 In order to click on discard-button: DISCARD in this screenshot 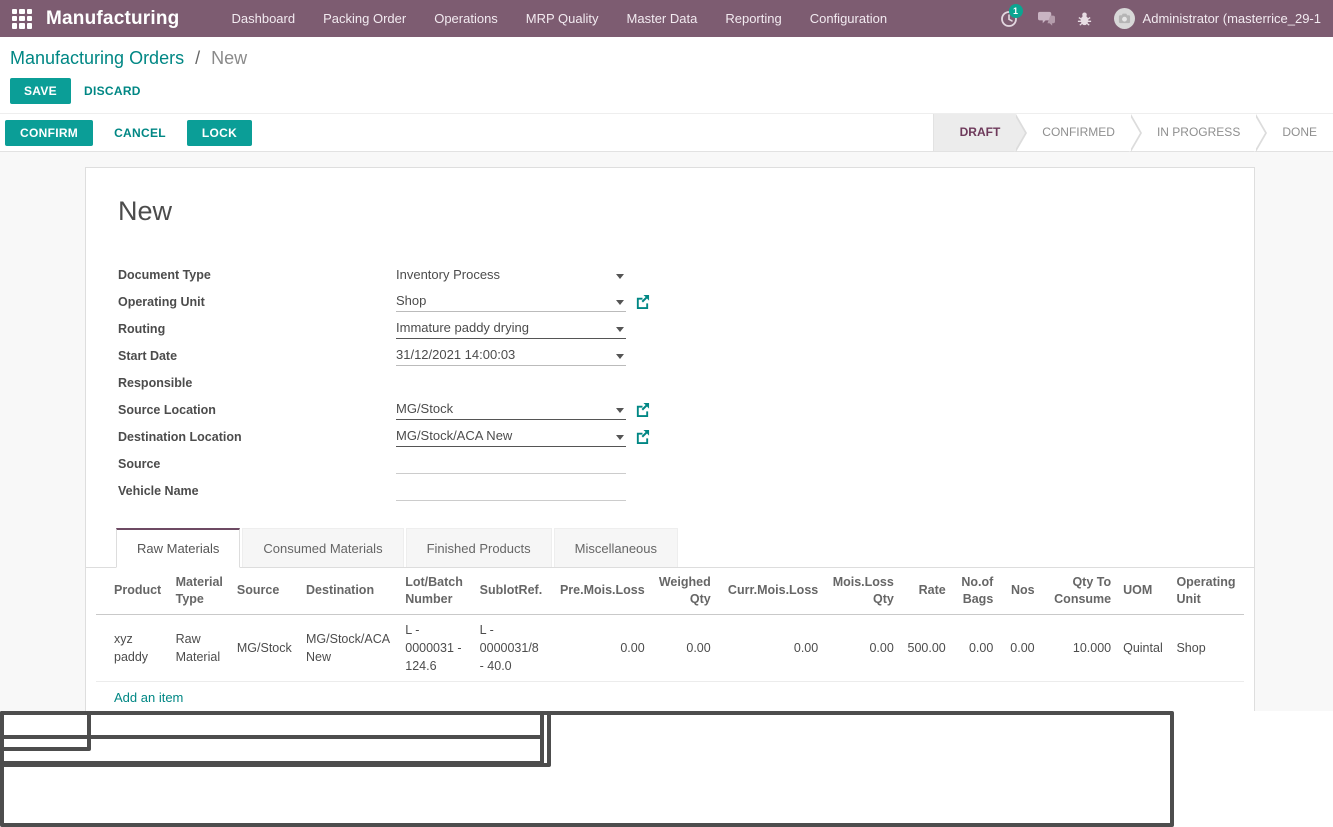, I will do `click(112, 91)`.